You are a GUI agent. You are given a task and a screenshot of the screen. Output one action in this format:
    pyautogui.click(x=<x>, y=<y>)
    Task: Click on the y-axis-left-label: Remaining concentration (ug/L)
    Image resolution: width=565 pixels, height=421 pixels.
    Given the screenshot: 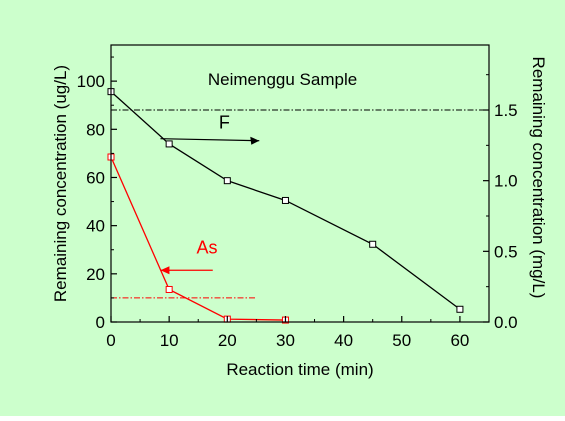 What is the action you would take?
    pyautogui.click(x=60, y=183)
    